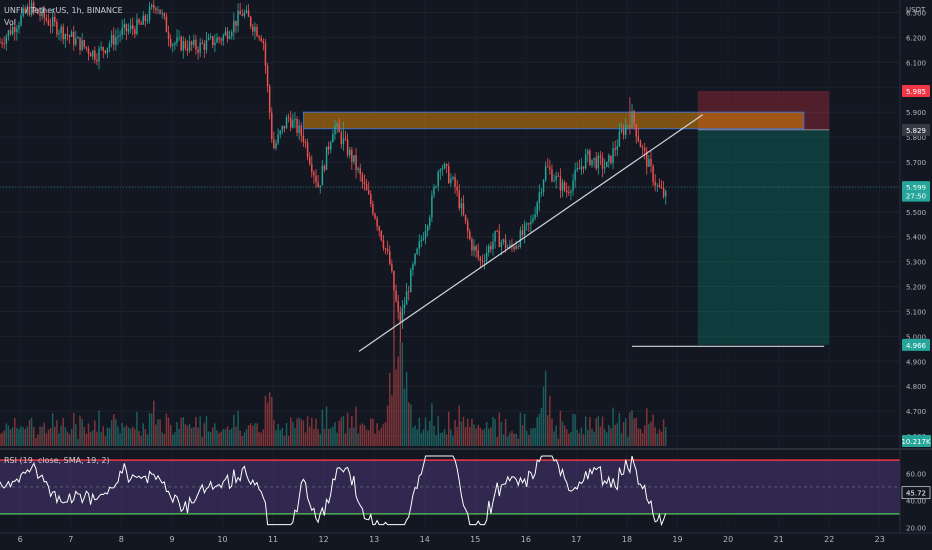 Image resolution: width=932 pixels, height=550 pixels. What do you see at coordinates (916, 129) in the screenshot?
I see `price-label-box` at bounding box center [916, 129].